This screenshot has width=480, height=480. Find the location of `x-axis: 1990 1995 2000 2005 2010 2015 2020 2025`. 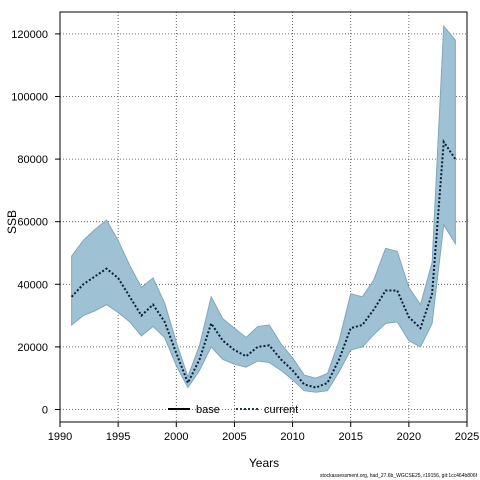

x-axis: 1990 1995 2000 2005 2010 2015 2020 2025 is located at coordinates (263, 432).